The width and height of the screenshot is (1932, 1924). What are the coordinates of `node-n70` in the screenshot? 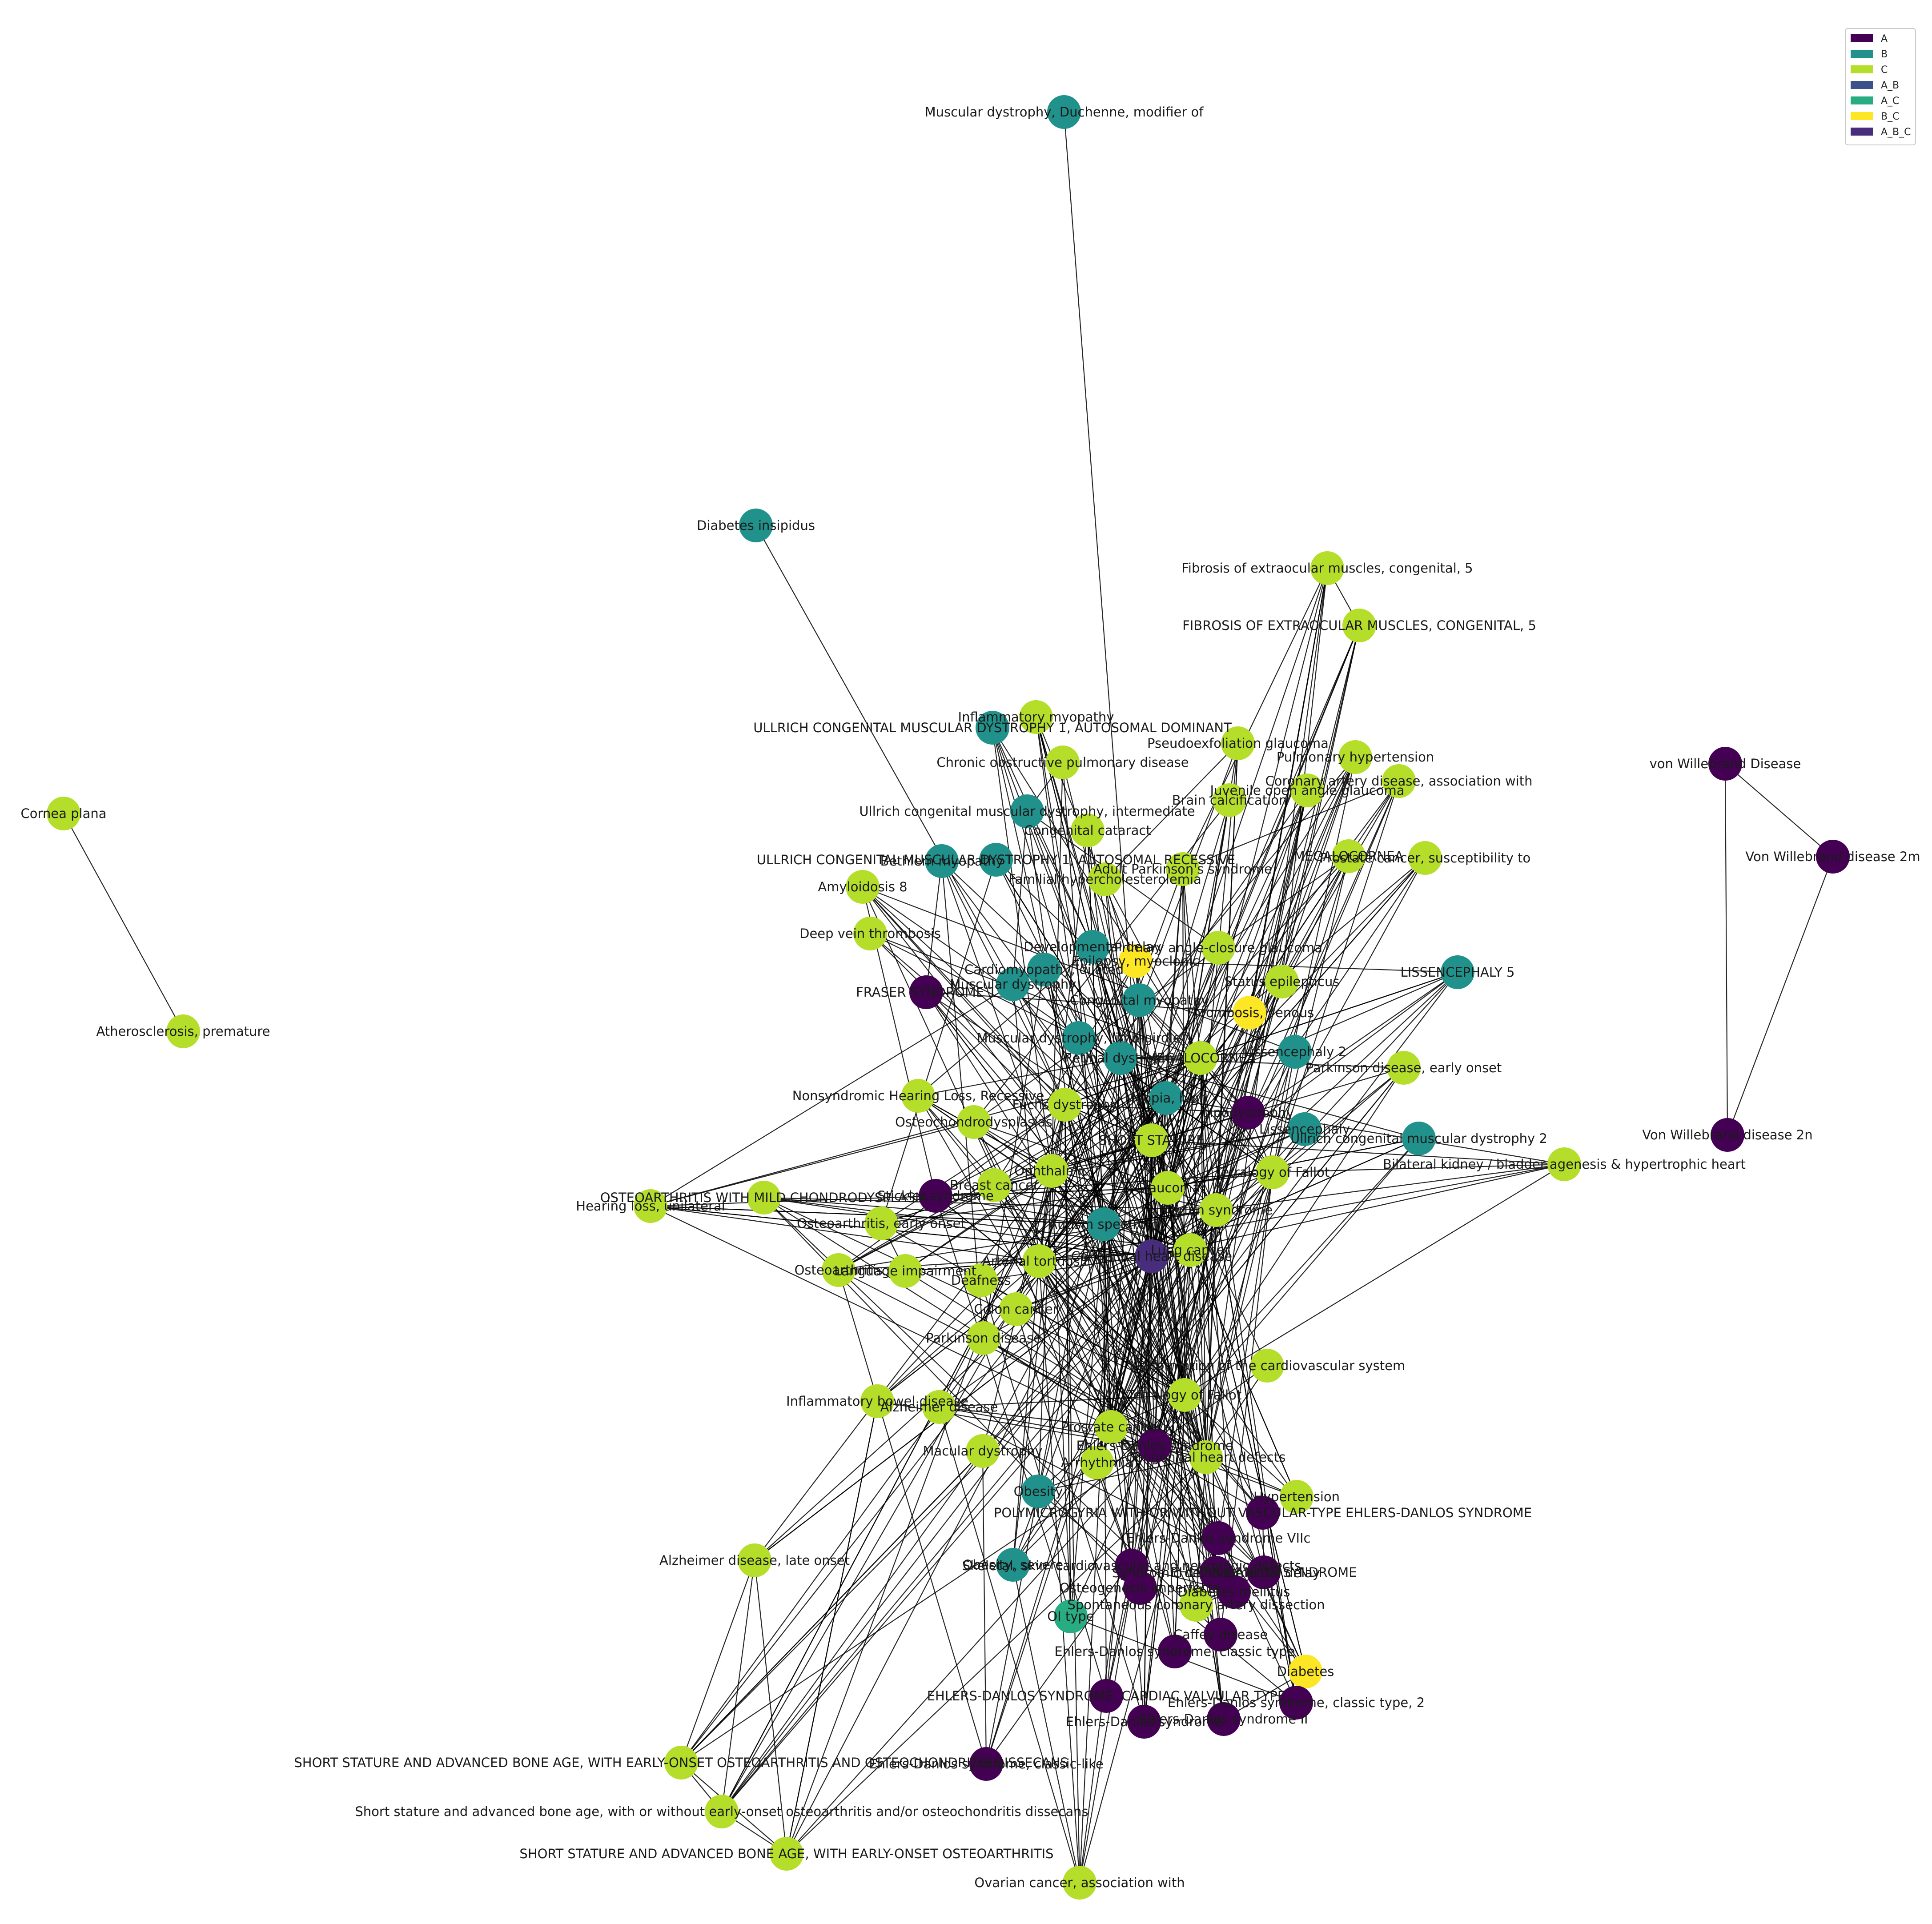 It's located at (1111, 1427).